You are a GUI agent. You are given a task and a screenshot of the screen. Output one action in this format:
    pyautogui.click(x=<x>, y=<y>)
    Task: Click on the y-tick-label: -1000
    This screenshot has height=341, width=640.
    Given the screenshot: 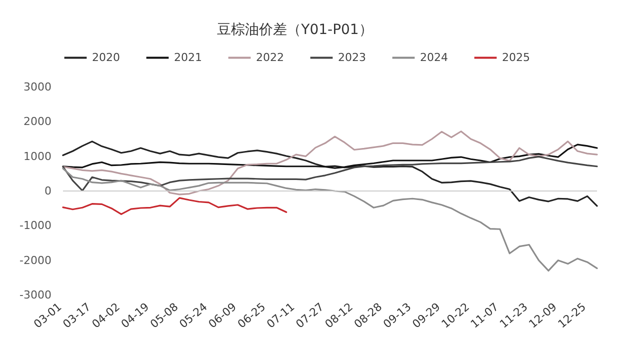 What is the action you would take?
    pyautogui.click(x=36, y=225)
    